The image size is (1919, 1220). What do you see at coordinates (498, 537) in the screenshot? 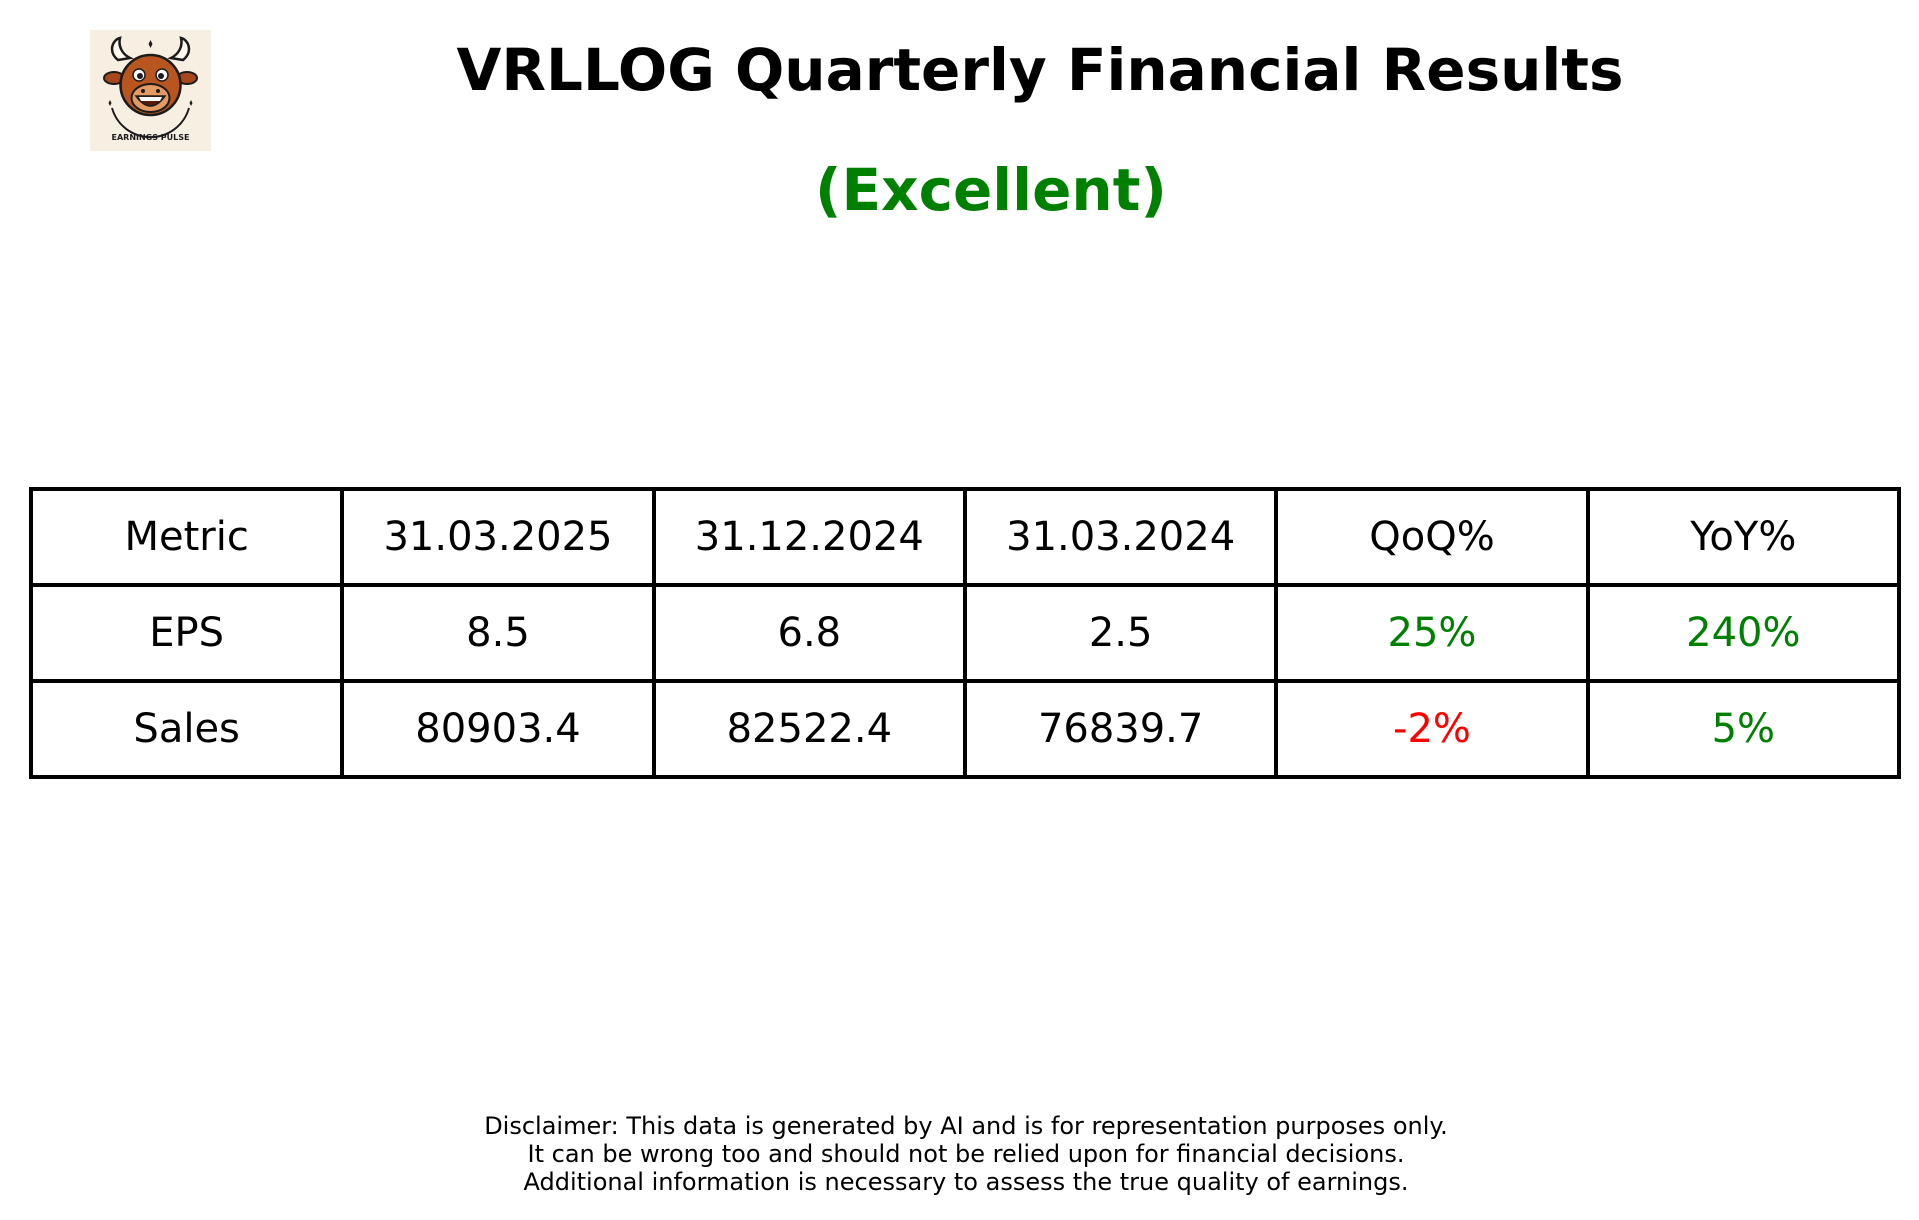
I see `header-cell-current-quarter: 31.03.2025` at bounding box center [498, 537].